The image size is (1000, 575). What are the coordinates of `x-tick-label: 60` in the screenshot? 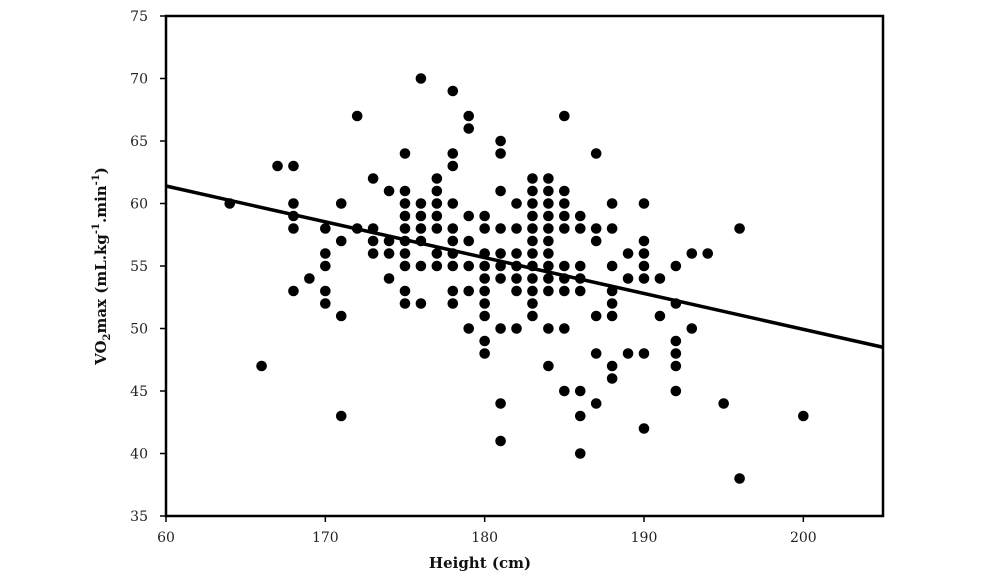 It's located at (166, 538).